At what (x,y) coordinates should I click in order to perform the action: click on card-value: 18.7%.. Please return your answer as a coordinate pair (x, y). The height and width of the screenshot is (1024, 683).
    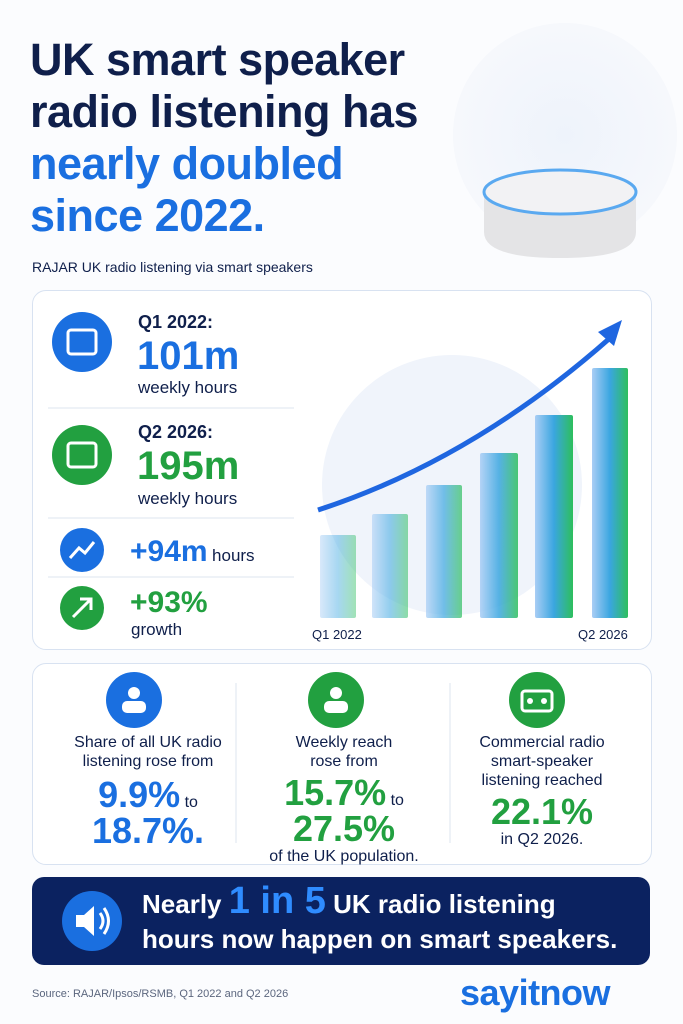
    Looking at the image, I should click on (148, 830).